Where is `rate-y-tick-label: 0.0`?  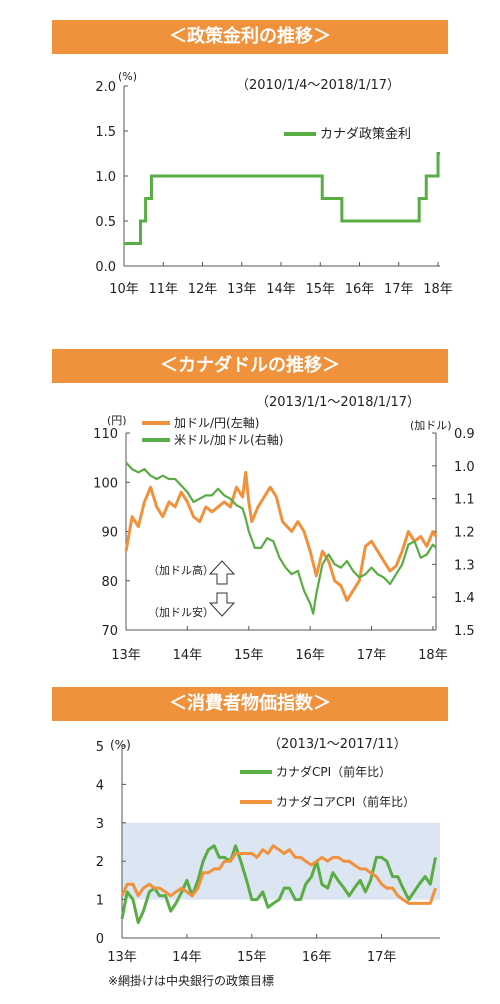 rate-y-tick-label: 0.0 is located at coordinates (105, 267).